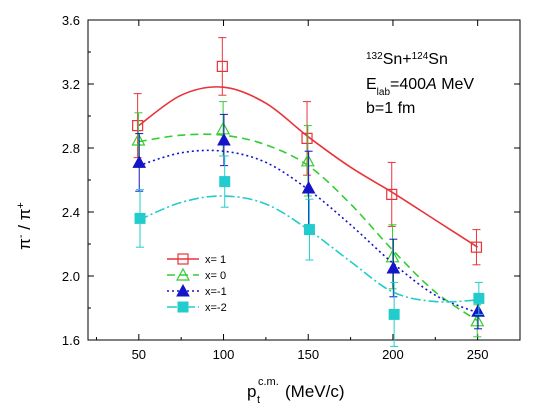  I want to click on y-label-plus-sup: +, so click(21, 205).